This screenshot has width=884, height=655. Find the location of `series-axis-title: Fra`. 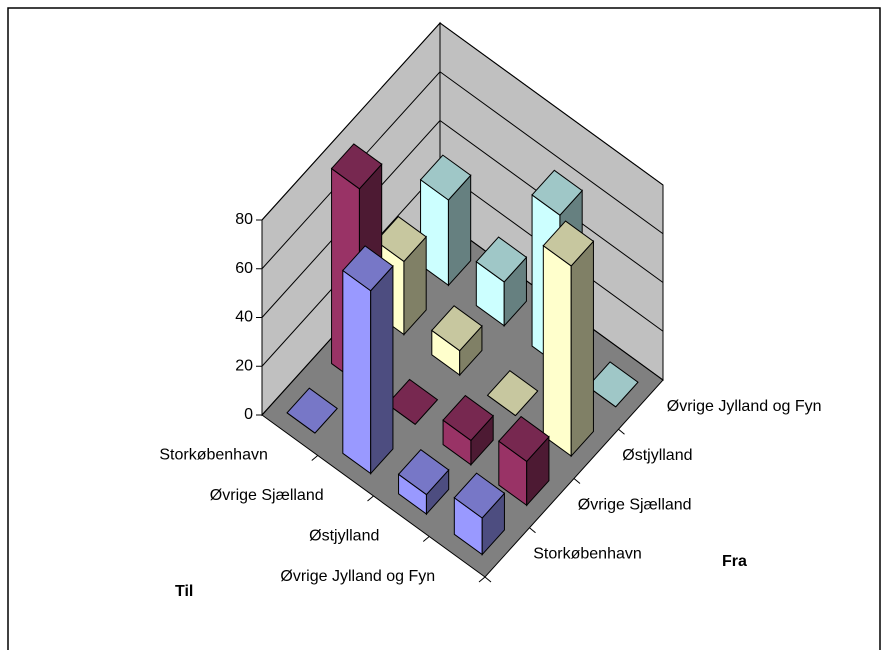

series-axis-title: Fra is located at coordinates (734, 561).